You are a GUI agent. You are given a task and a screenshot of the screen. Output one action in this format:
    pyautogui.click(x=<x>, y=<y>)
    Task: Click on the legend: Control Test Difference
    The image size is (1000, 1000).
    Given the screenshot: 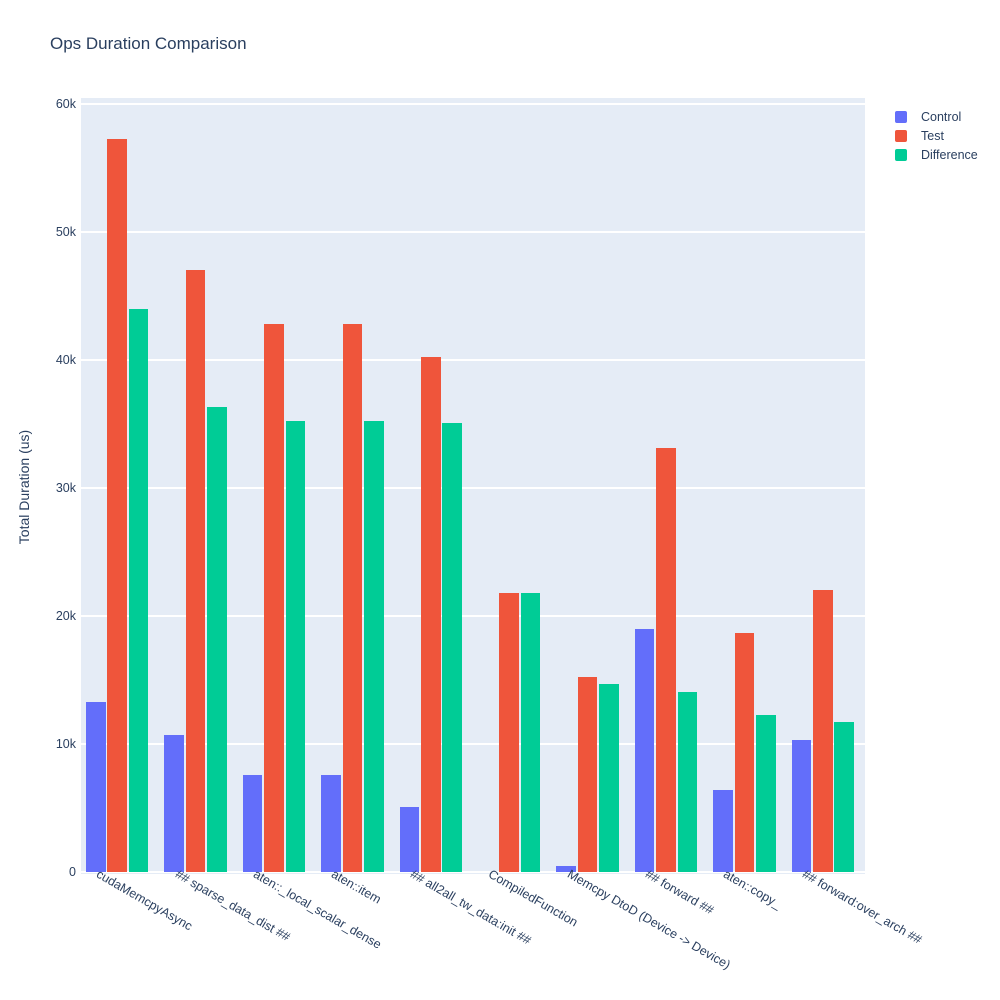 What is the action you would take?
    pyautogui.click(x=936, y=135)
    